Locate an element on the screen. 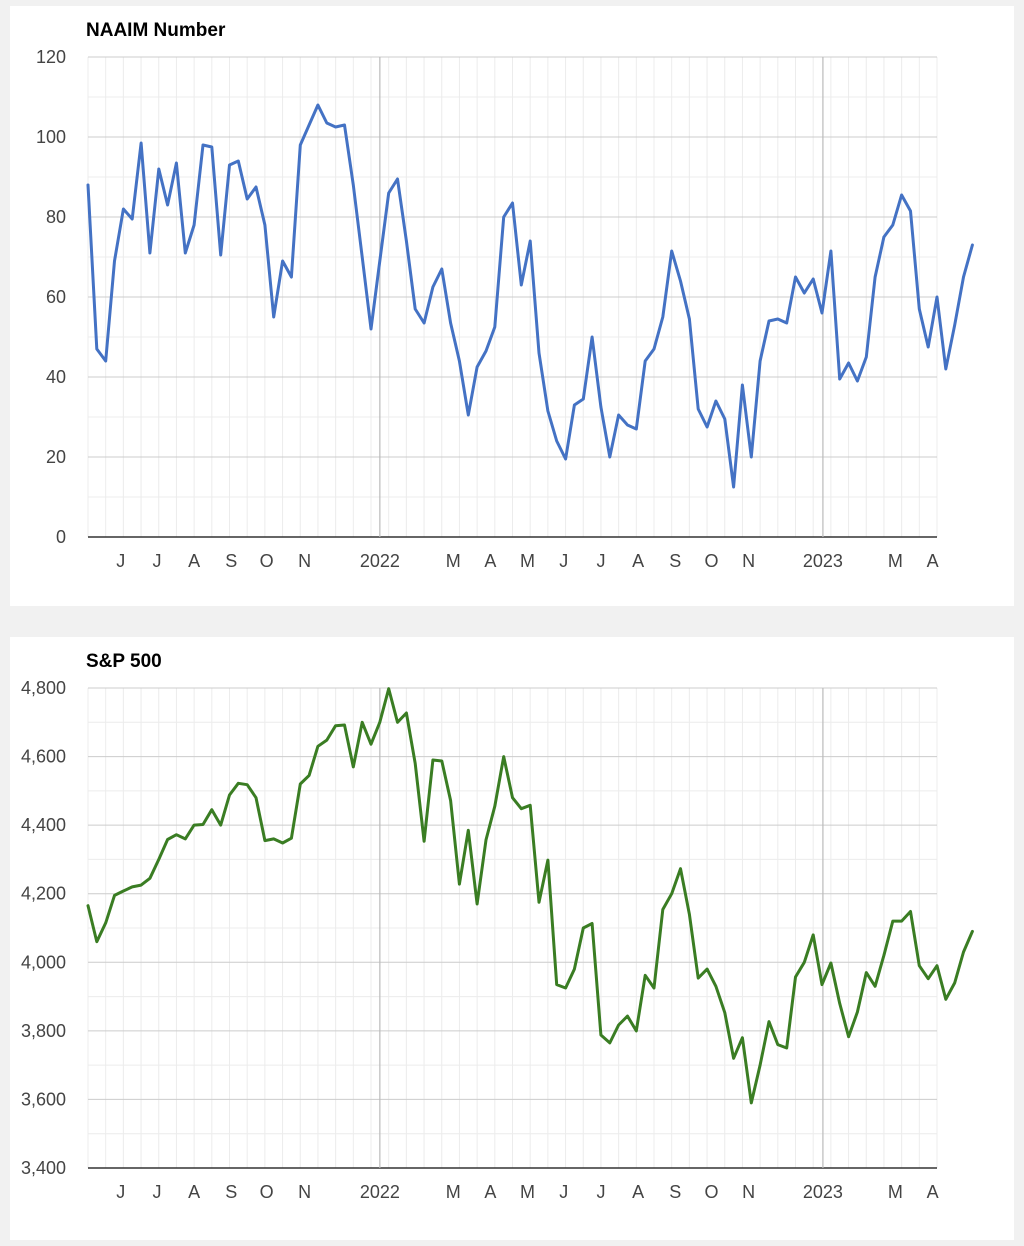  y-tick-label: 4,000 is located at coordinates (43, 962).